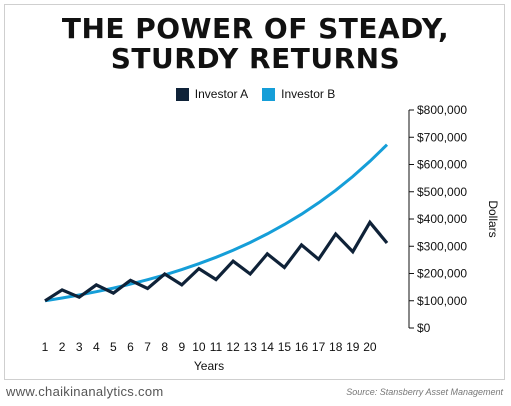 The height and width of the screenshot is (406, 511). I want to click on y-tick-label: $500,000, so click(442, 192).